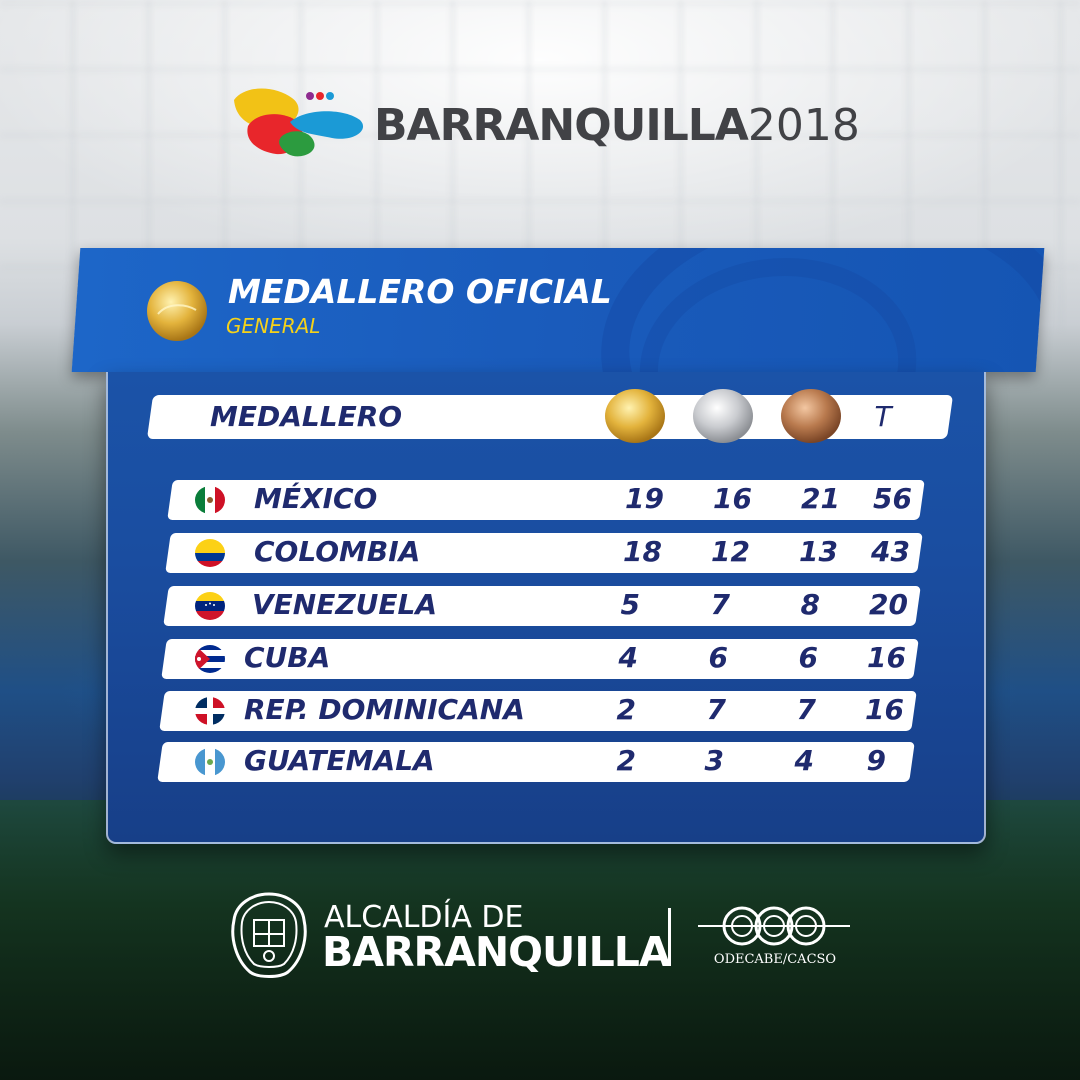 This screenshot has height=1080, width=1080. Describe the element at coordinates (210, 711) in the screenshot. I see `dominican-republic-flag-icon` at that location.